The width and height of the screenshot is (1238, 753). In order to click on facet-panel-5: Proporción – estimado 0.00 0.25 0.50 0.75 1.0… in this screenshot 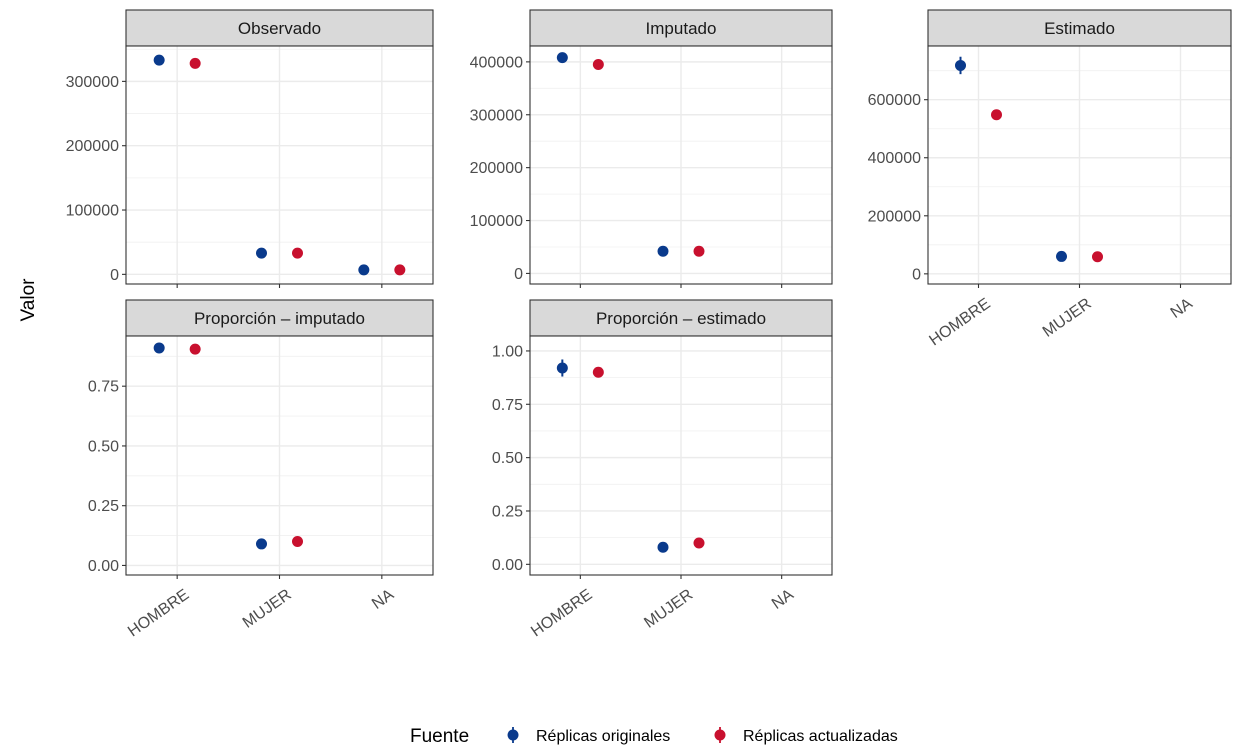, I will do `click(662, 469)`.